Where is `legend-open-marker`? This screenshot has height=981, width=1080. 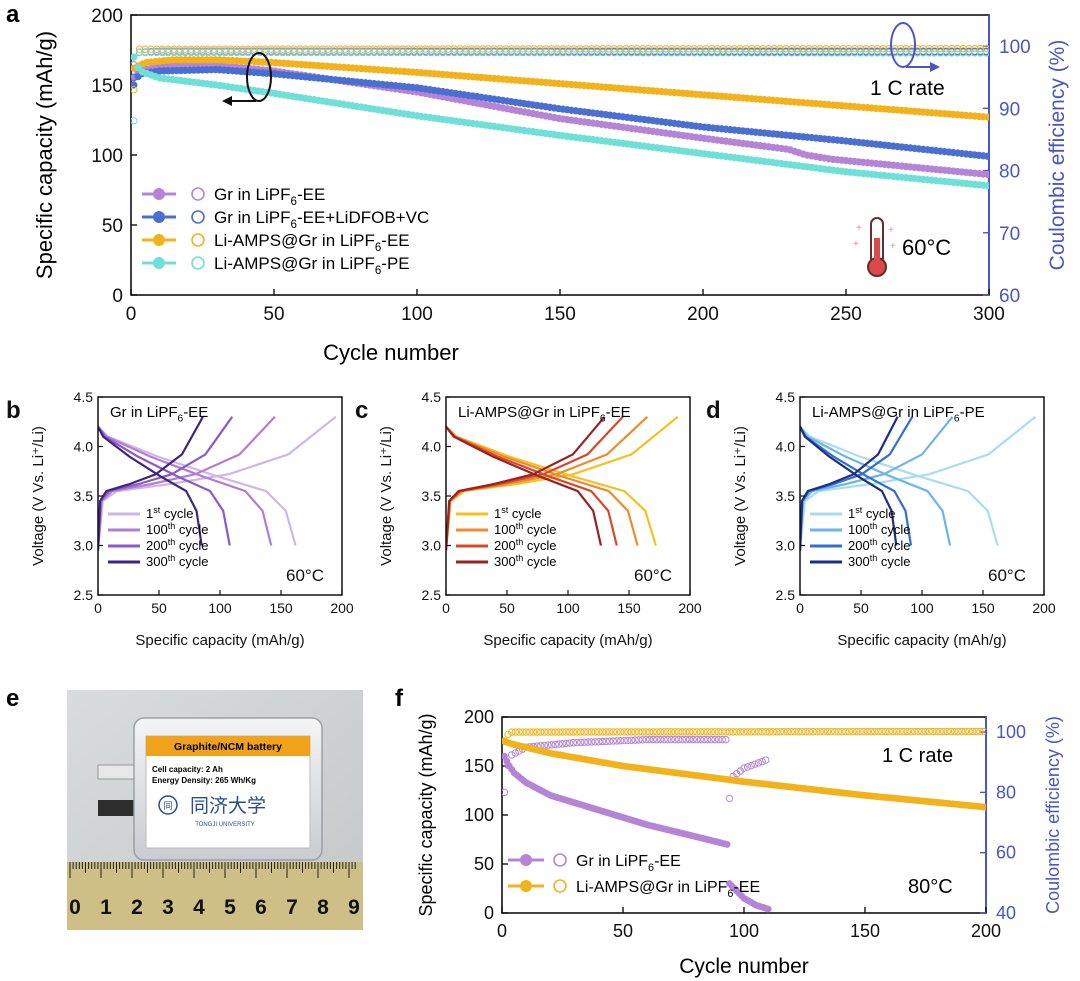 legend-open-marker is located at coordinates (198, 194).